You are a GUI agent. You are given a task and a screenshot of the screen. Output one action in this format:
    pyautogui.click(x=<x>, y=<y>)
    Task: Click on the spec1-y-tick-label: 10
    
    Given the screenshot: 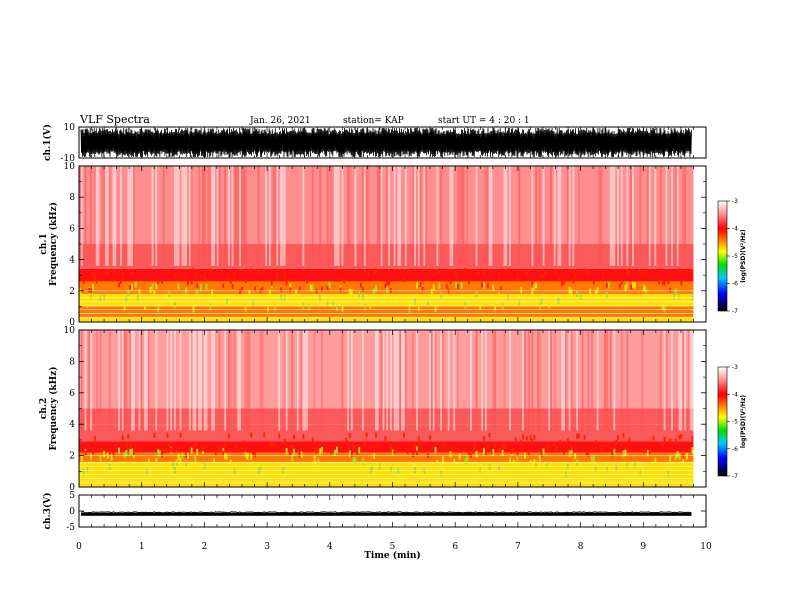 What is the action you would take?
    pyautogui.click(x=70, y=167)
    